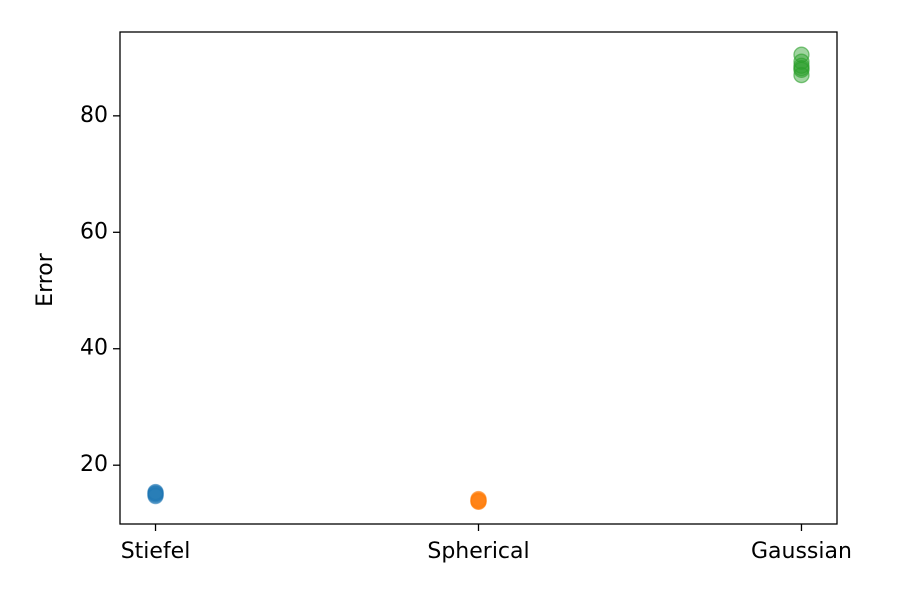 This screenshot has width=900, height=600. What do you see at coordinates (94, 115) in the screenshot?
I see `y-tick-label: 80` at bounding box center [94, 115].